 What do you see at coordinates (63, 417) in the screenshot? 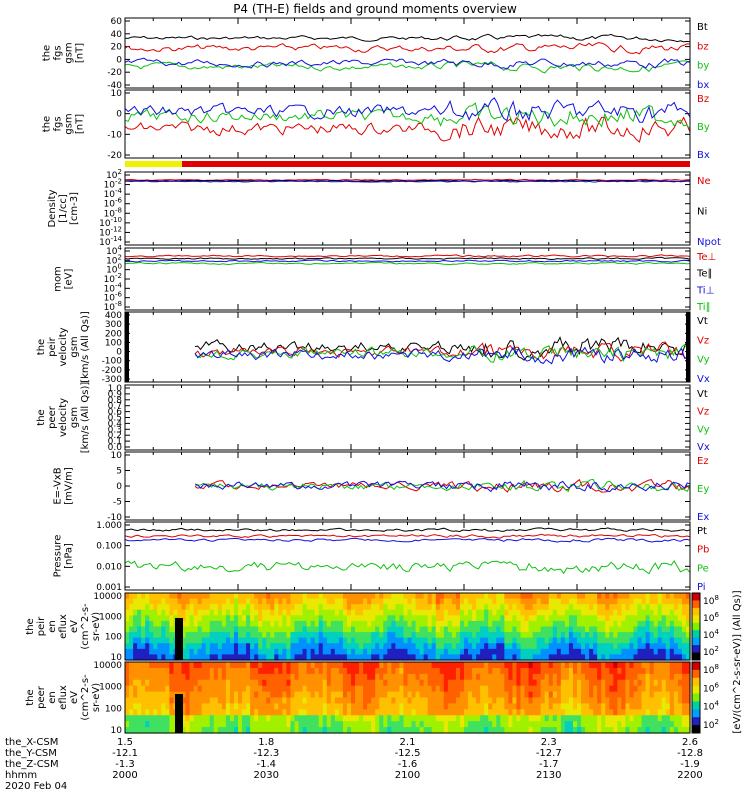
I see `y-axis-label-line: velocity` at bounding box center [63, 417].